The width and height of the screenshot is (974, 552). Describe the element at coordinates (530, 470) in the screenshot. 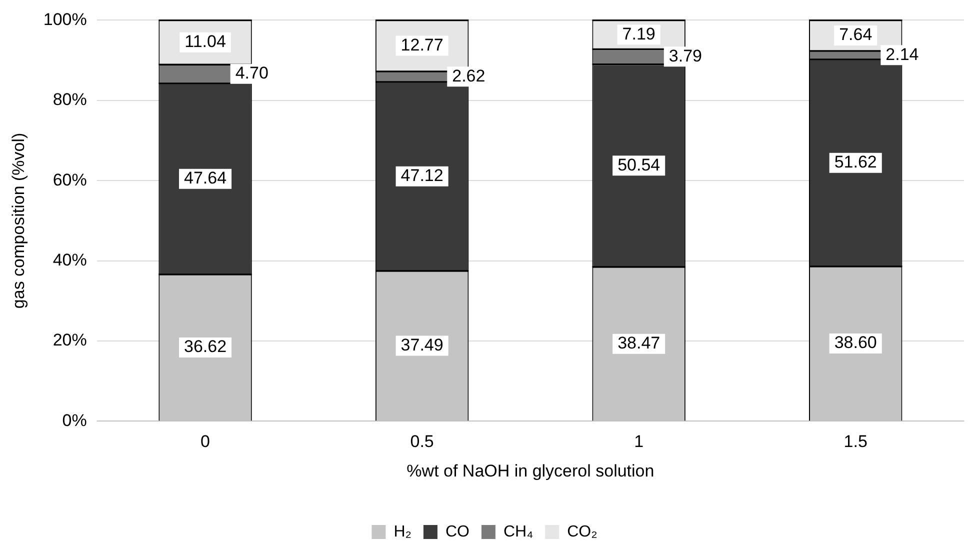

I see `x-axis-title: %wt of NaOH in glycerol solution` at that location.